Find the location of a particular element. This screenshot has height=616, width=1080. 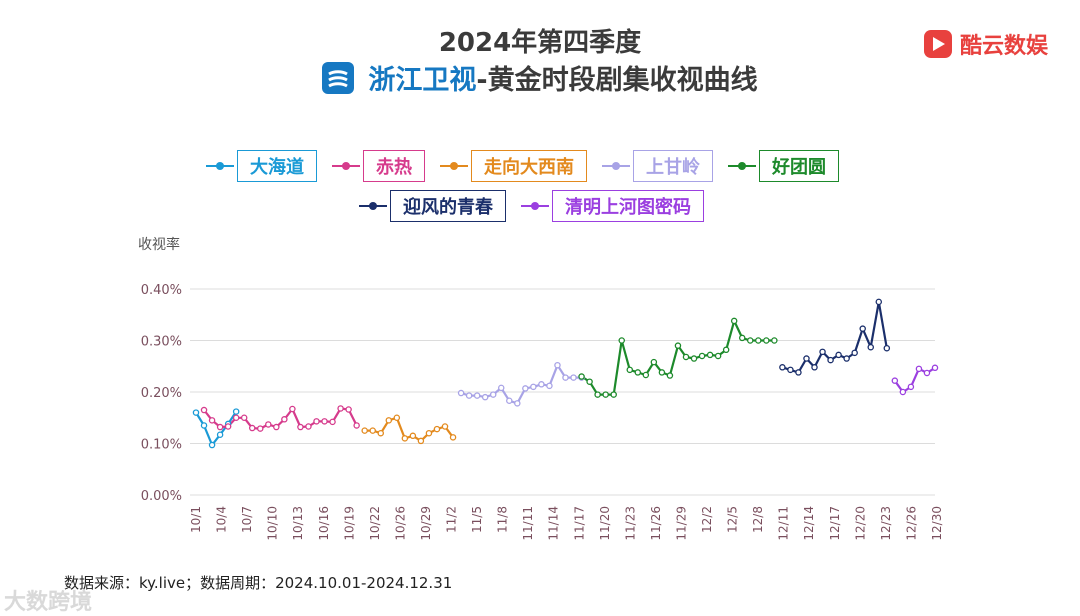

legend-item: 清明上河图密码 is located at coordinates (612, 206).